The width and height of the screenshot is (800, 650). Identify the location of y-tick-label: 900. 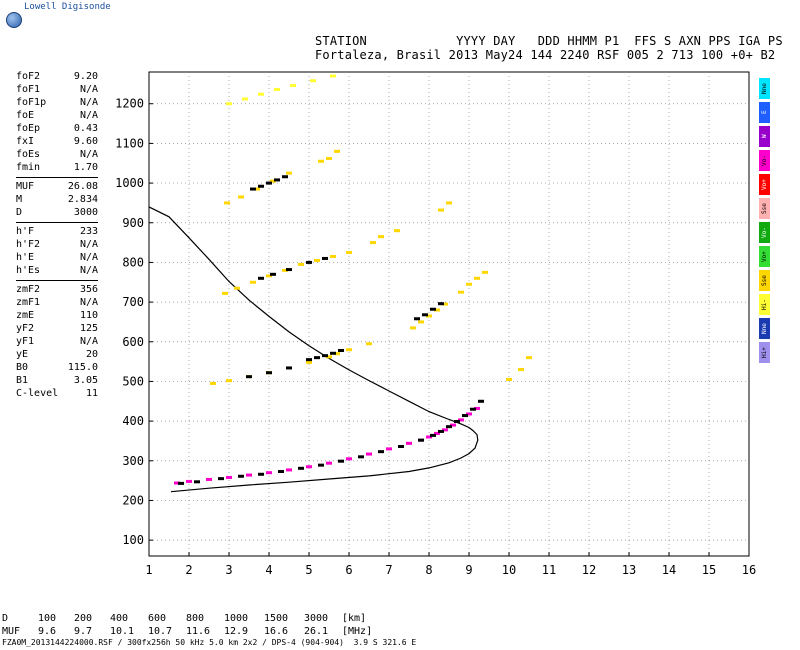
(133, 223).